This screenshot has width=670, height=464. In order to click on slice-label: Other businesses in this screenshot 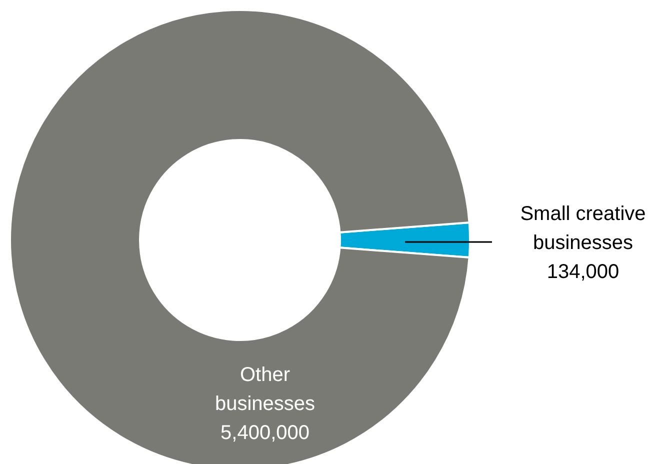, I will do `click(265, 389)`.